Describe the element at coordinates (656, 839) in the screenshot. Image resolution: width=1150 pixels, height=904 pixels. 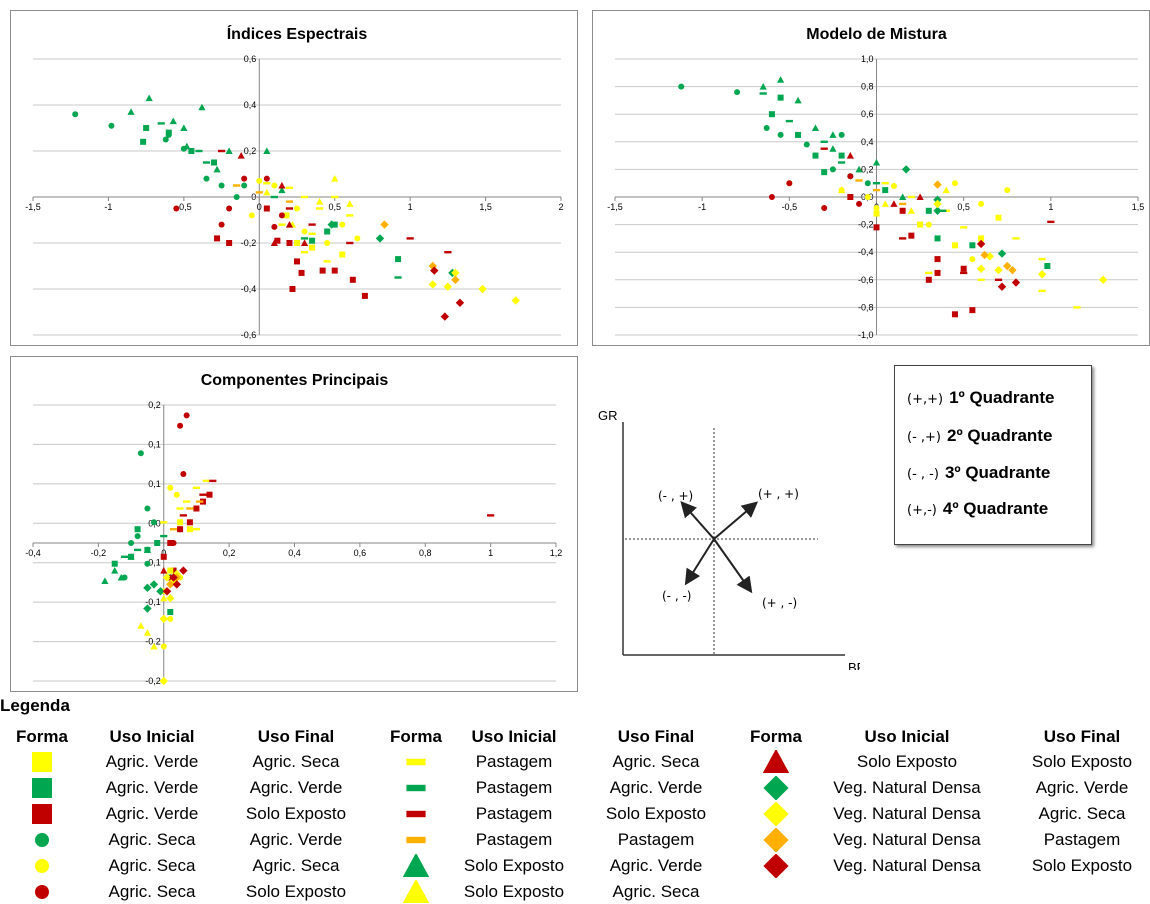
I see `legend-uso-final: Pastagem` at that location.